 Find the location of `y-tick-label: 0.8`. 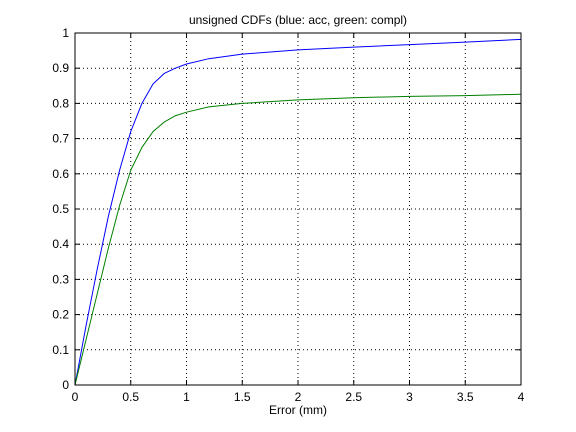

y-tick-label: 0.8 is located at coordinates (60, 103).